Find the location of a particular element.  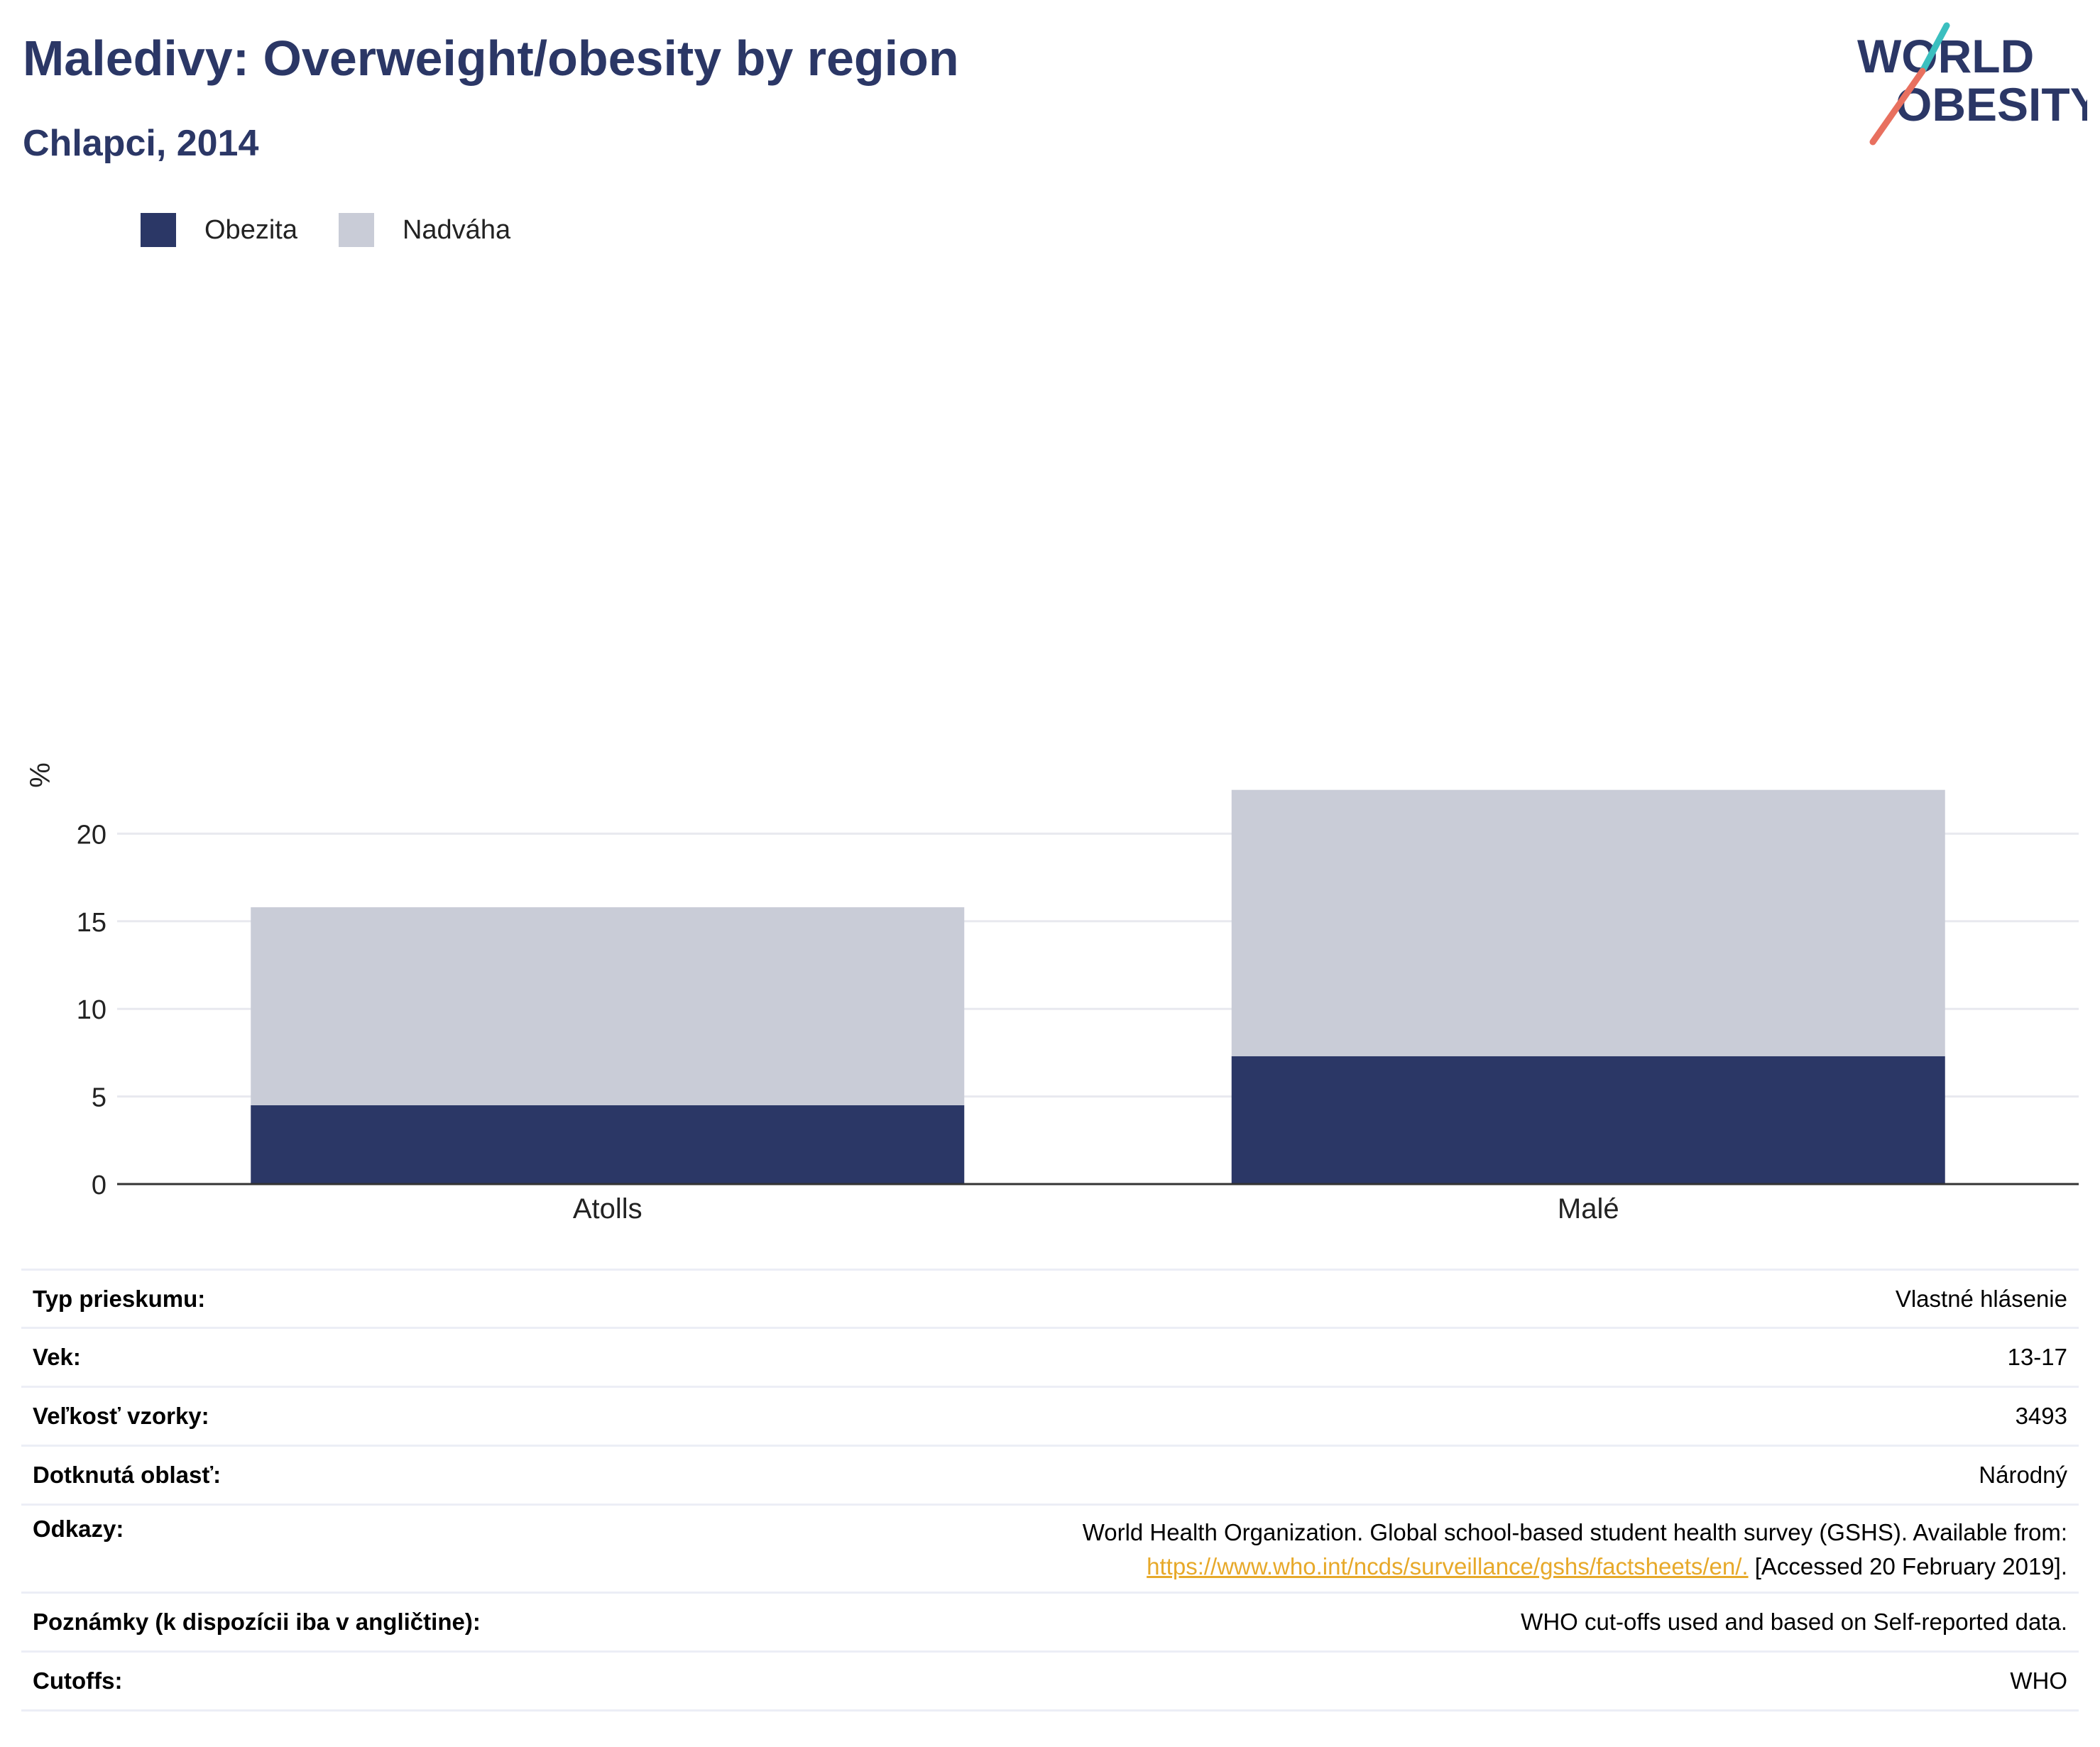

info-value: WHO is located at coordinates (2038, 1680).